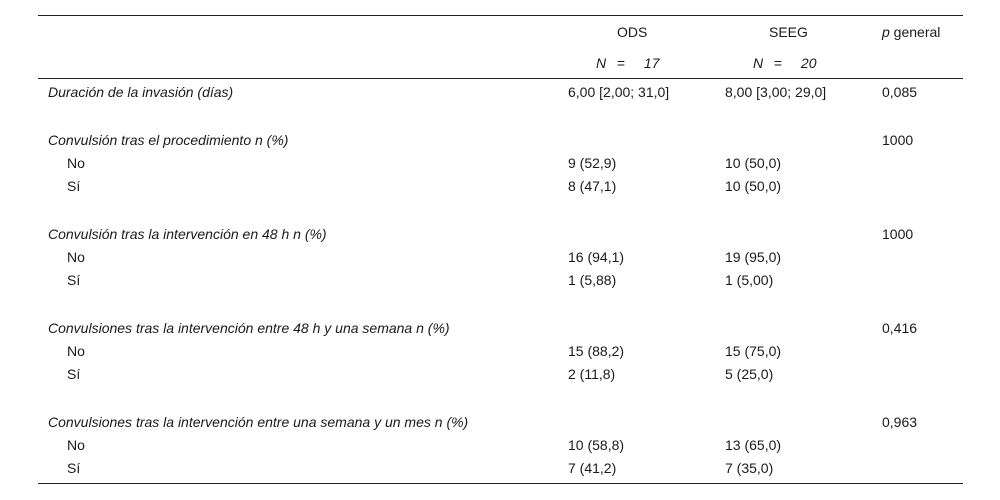 The width and height of the screenshot is (1000, 500). What do you see at coordinates (753, 445) in the screenshot?
I see `cell-seeg: 13 (65,0)` at bounding box center [753, 445].